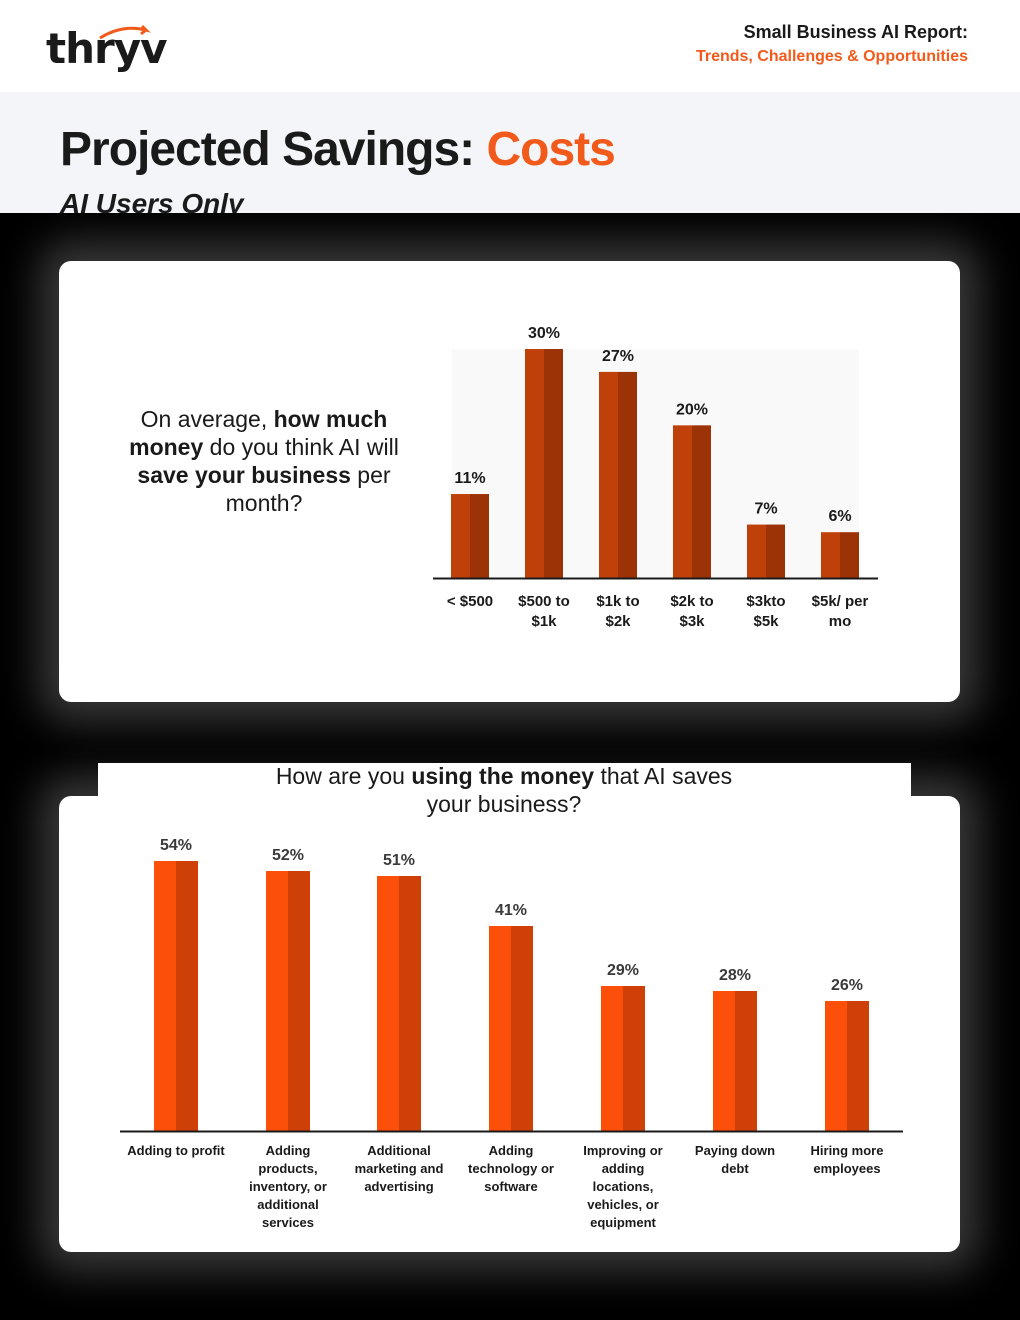 The height and width of the screenshot is (1320, 1020). I want to click on chart2-question-part: that AI saves your business?, so click(579, 790).